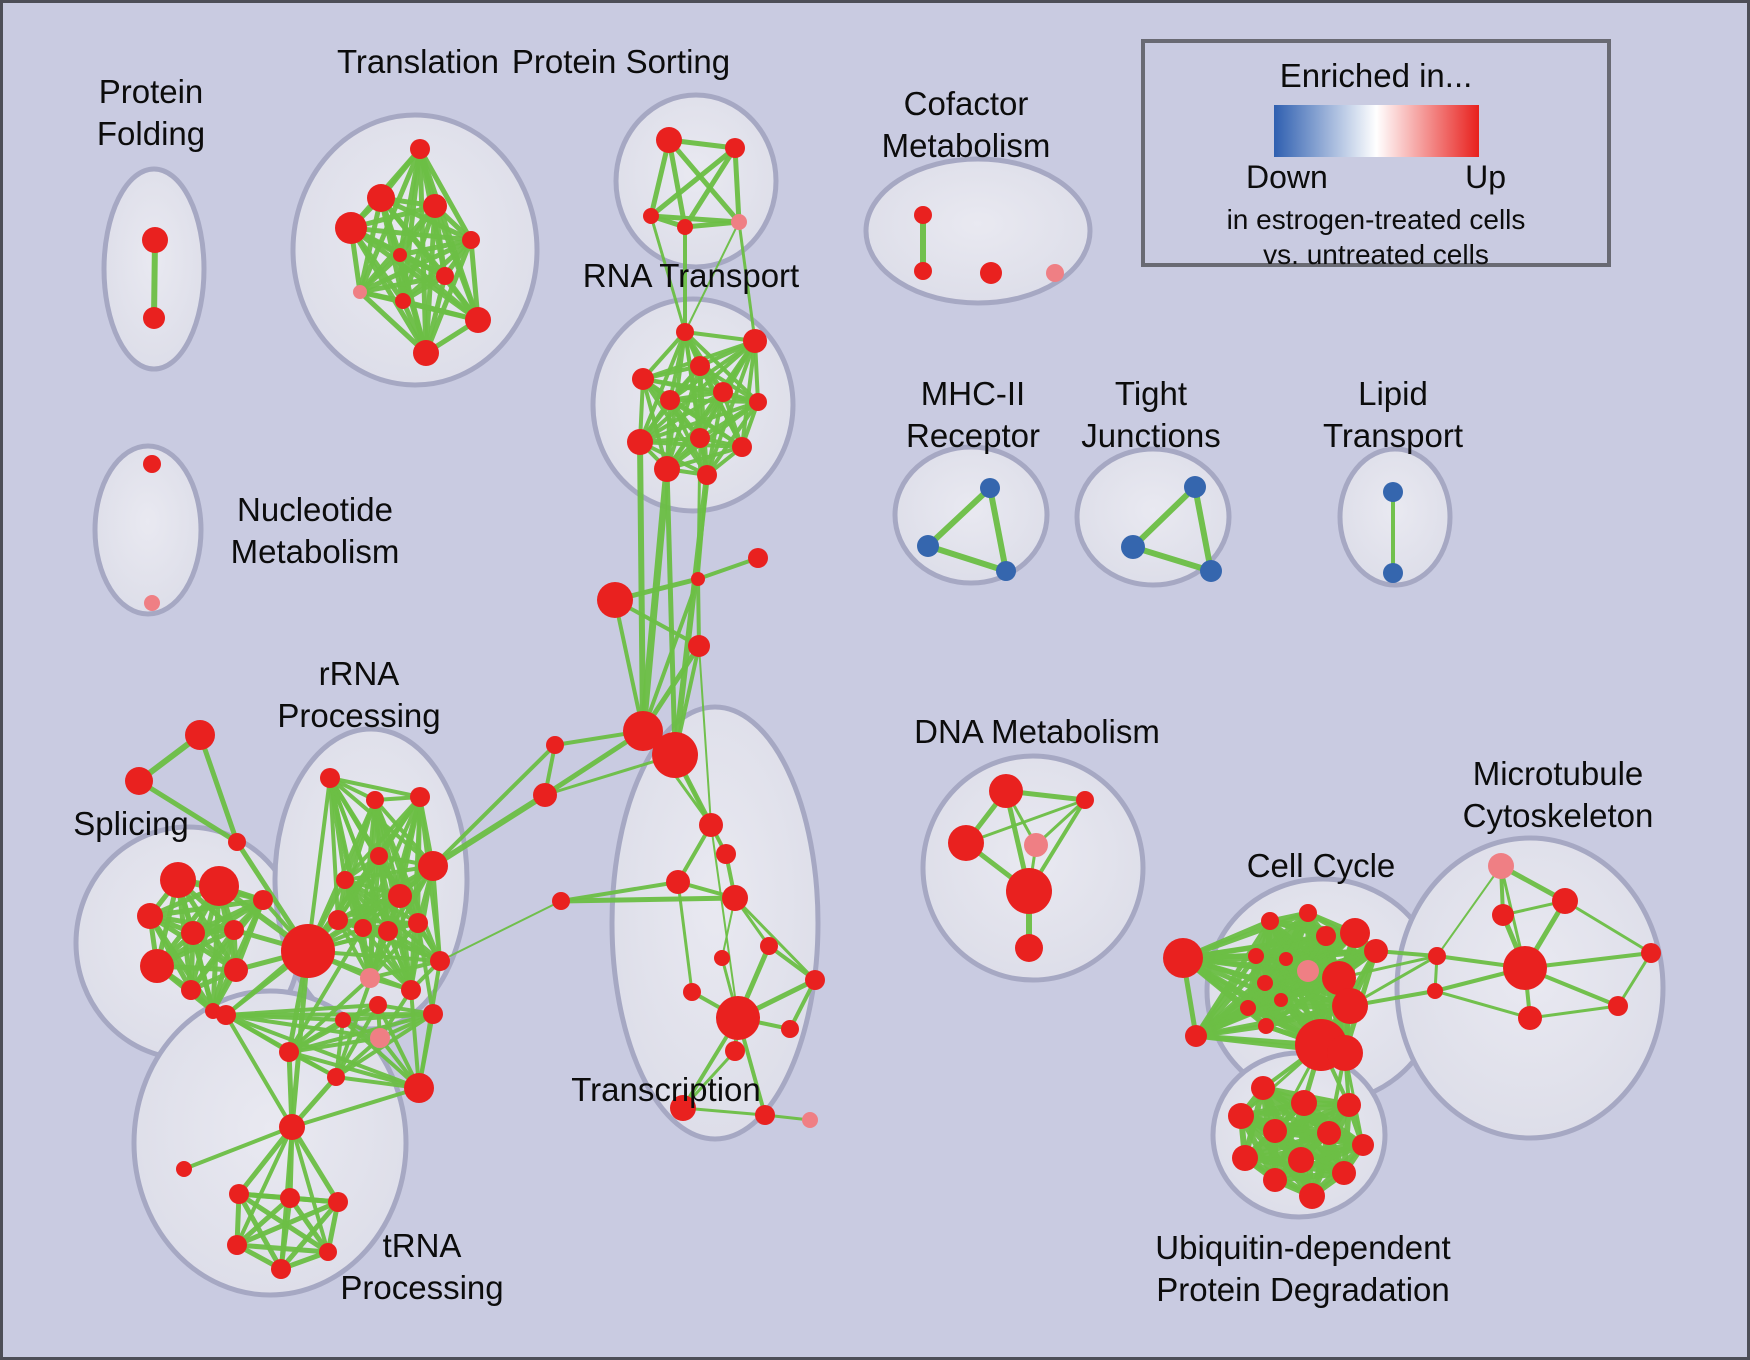  What do you see at coordinates (155, 240) in the screenshot?
I see `protein-folding-gene-set-node` at bounding box center [155, 240].